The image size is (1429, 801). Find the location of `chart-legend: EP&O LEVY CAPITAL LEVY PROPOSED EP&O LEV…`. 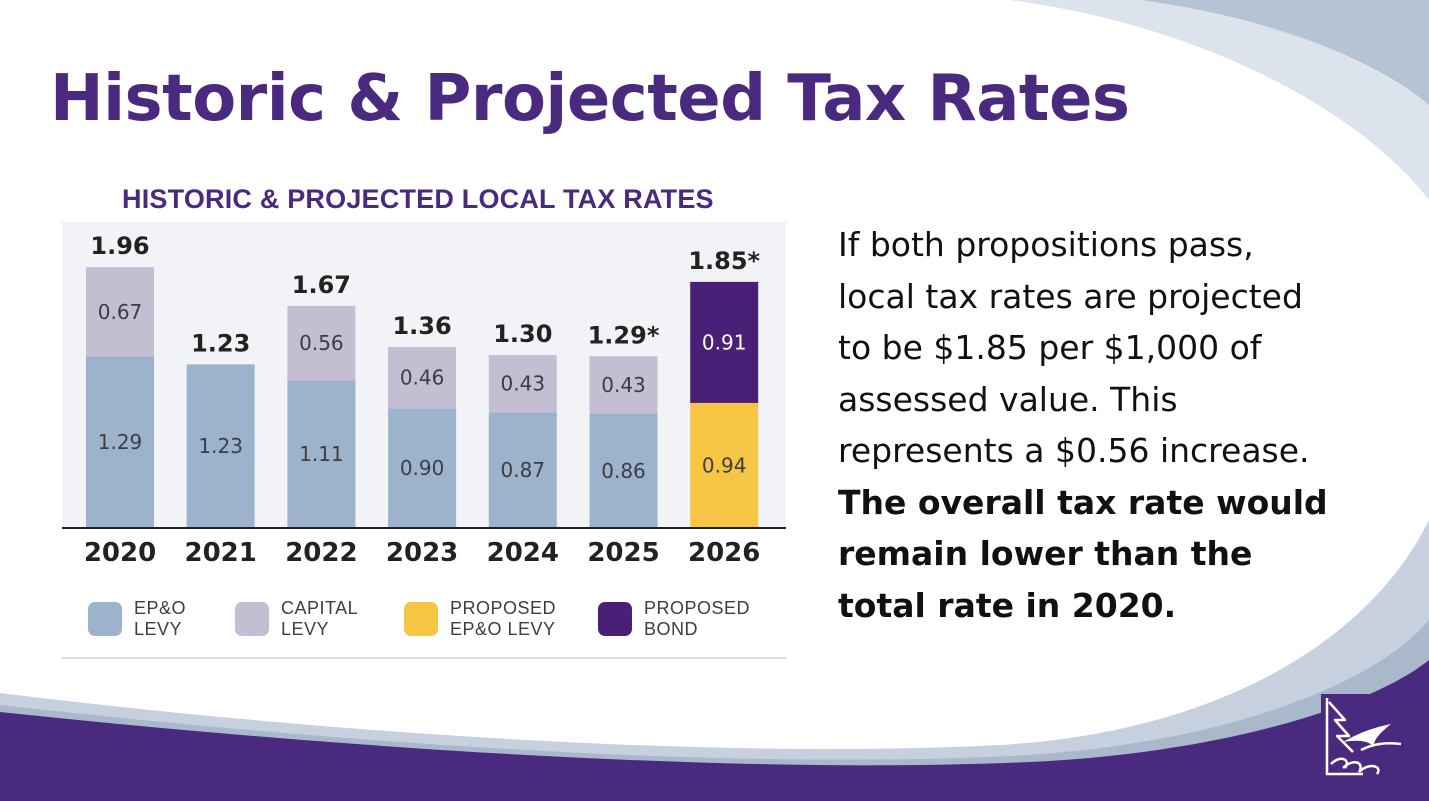

chart-legend: EP&O LEVY CAPITAL LEVY PROPOSED EP&O LEV… is located at coordinates (438, 622).